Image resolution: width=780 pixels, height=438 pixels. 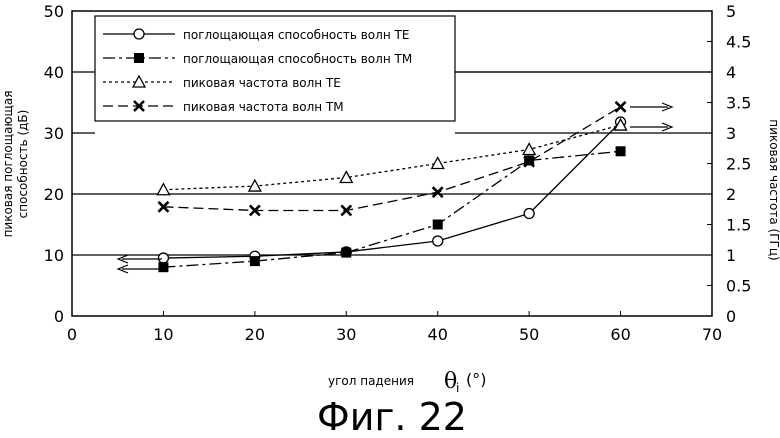 I want to click on x-tick-label: 50, so click(x=529, y=334).